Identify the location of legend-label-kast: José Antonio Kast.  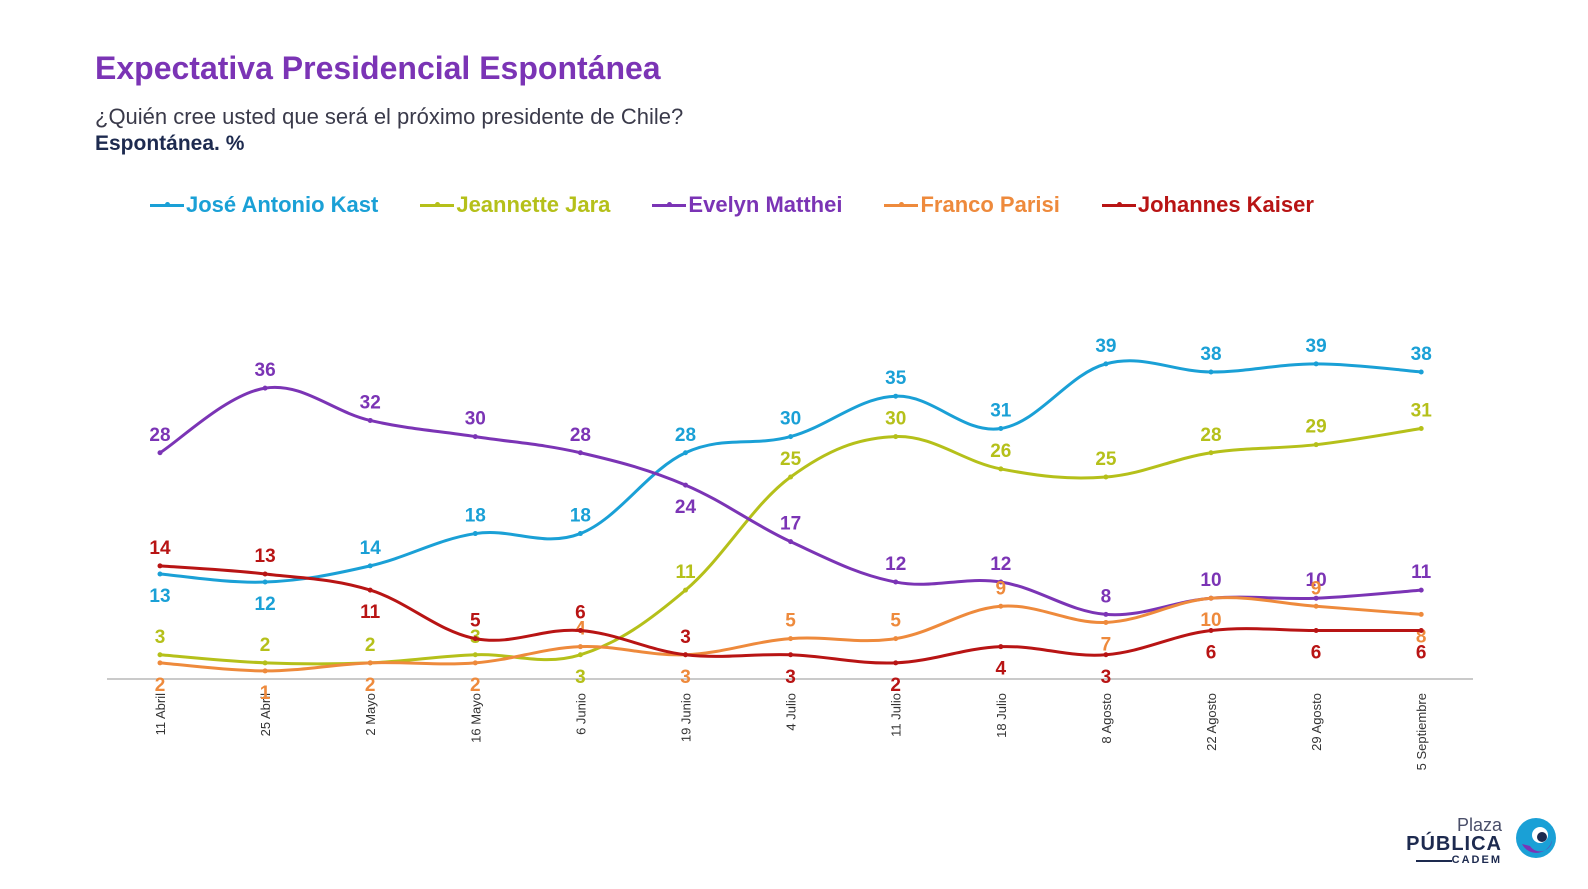
(282, 204).